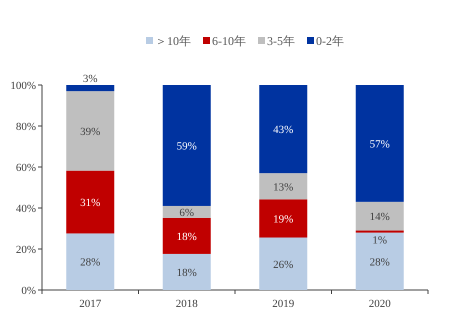 This screenshot has width=455, height=333. I want to click on x-tick-label: 2018, so click(187, 304).